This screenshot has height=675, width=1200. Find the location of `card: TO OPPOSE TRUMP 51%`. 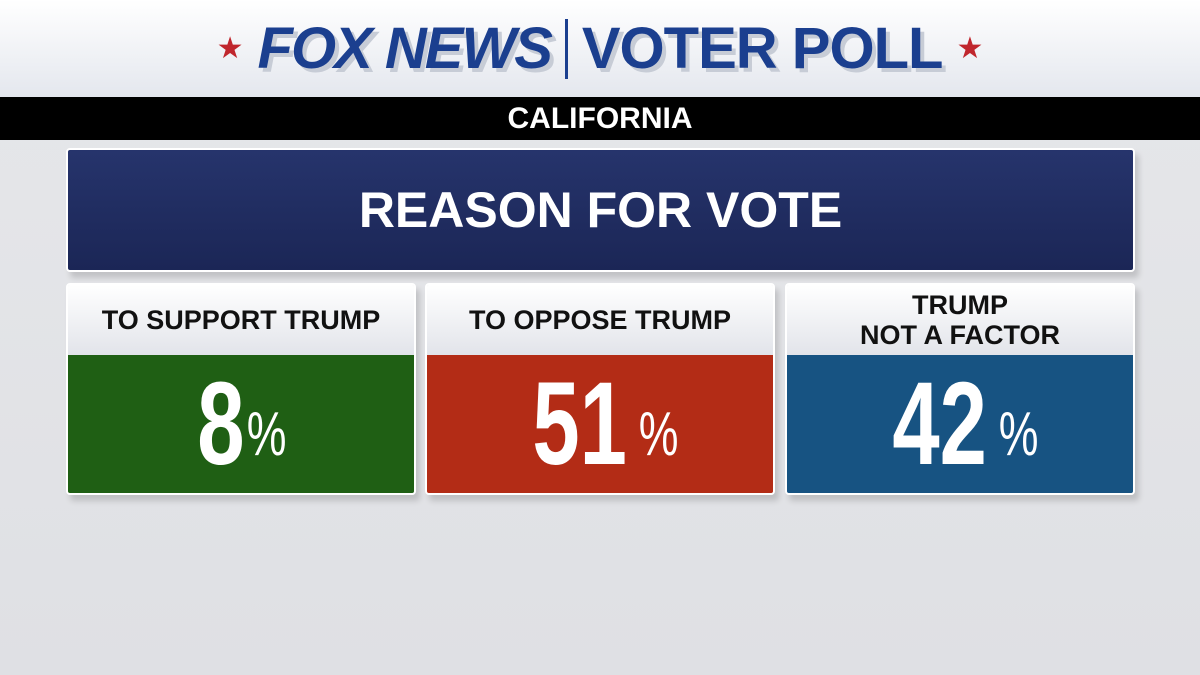

card: TO OPPOSE TRUMP 51% is located at coordinates (600, 389).